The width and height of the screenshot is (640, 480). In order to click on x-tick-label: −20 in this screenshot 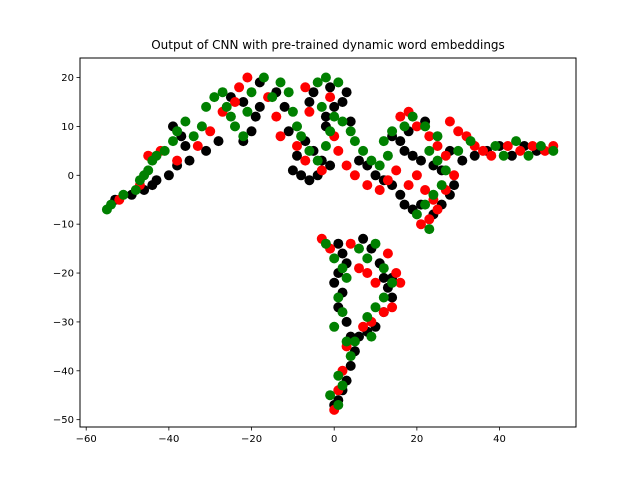, I will do `click(251, 439)`.